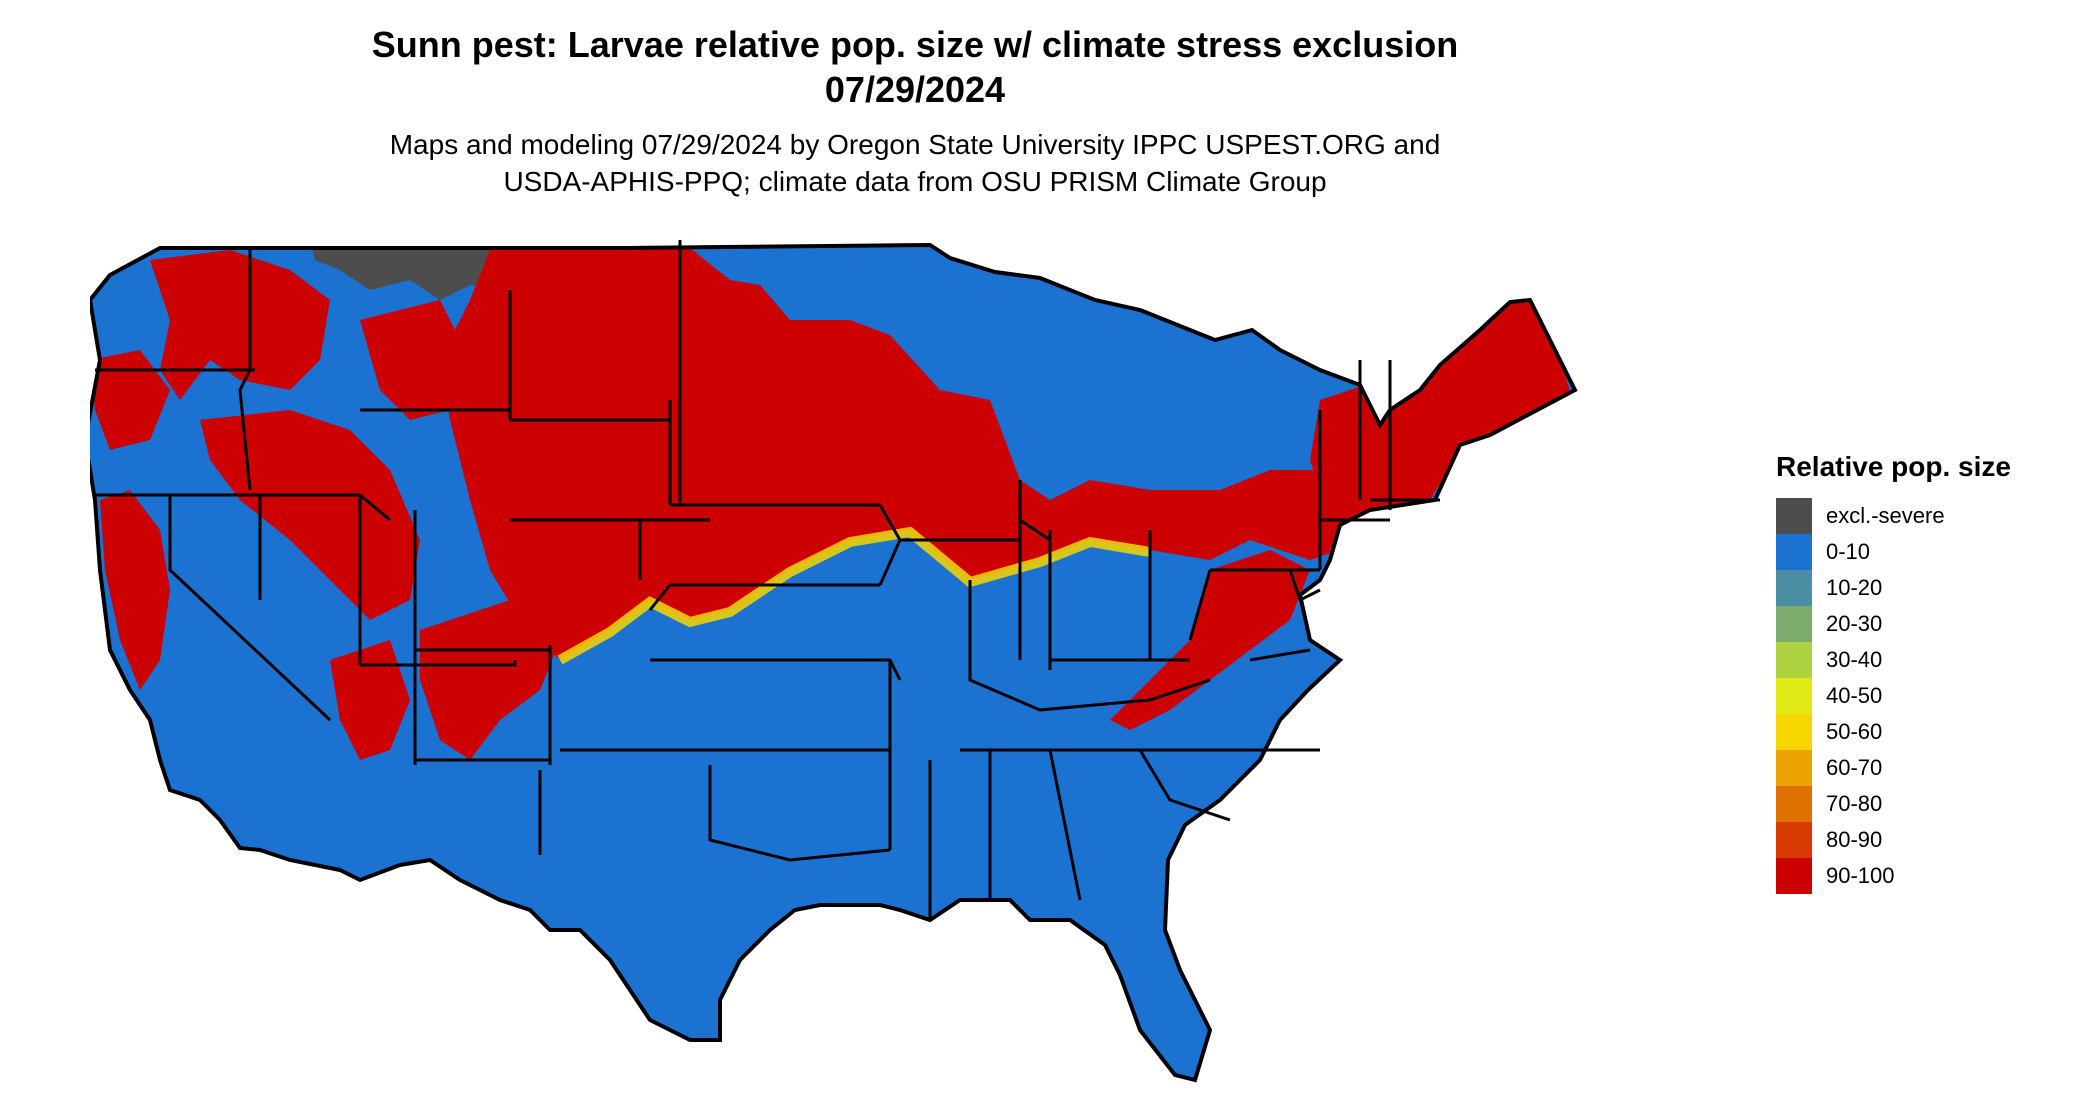 Image resolution: width=2100 pixels, height=1120 pixels. Describe the element at coordinates (1893, 552) in the screenshot. I see `legend-item: 0-10` at that location.